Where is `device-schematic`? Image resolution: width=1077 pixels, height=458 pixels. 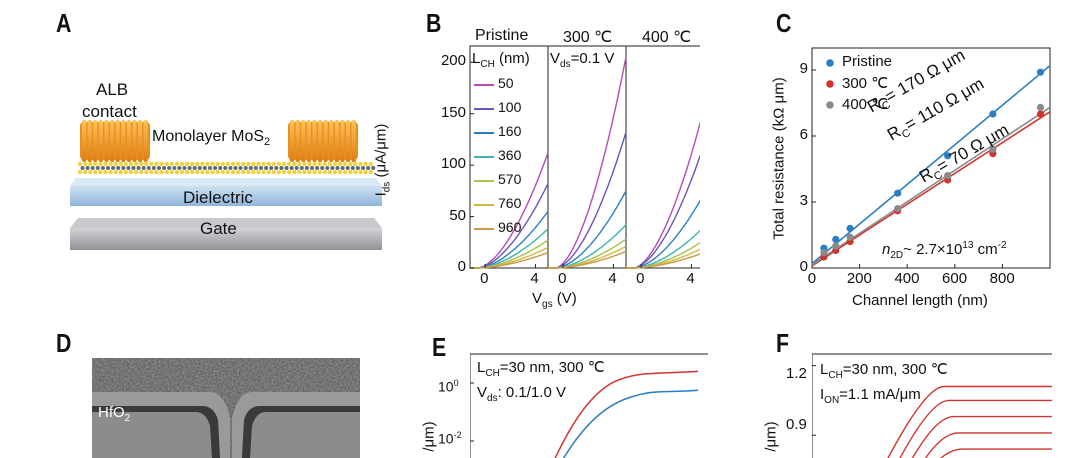 device-schematic is located at coordinates (226, 185).